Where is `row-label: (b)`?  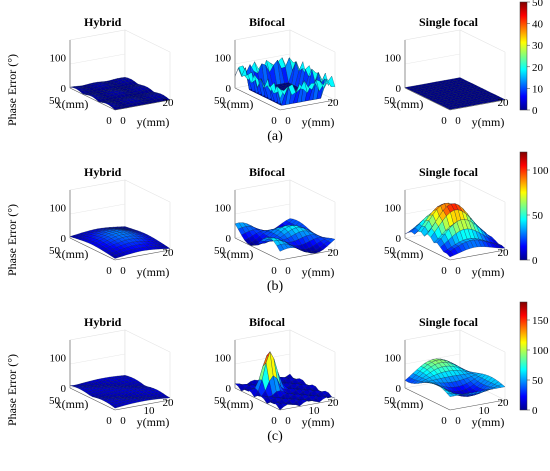 row-label: (b) is located at coordinates (275, 286).